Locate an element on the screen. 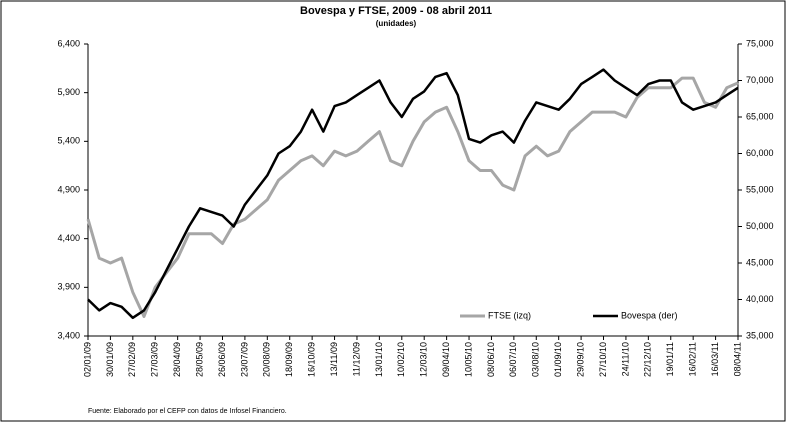 Image resolution: width=792 pixels, height=423 pixels. y2-tick-label: 70,000 is located at coordinates (760, 80).